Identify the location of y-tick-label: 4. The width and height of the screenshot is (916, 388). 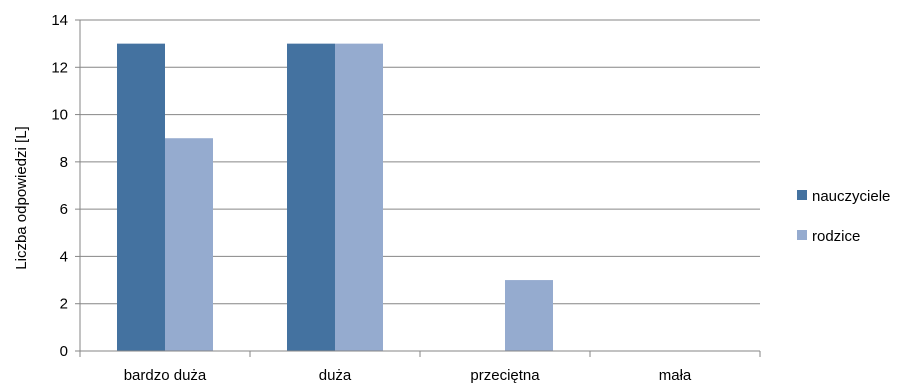
(64, 256).